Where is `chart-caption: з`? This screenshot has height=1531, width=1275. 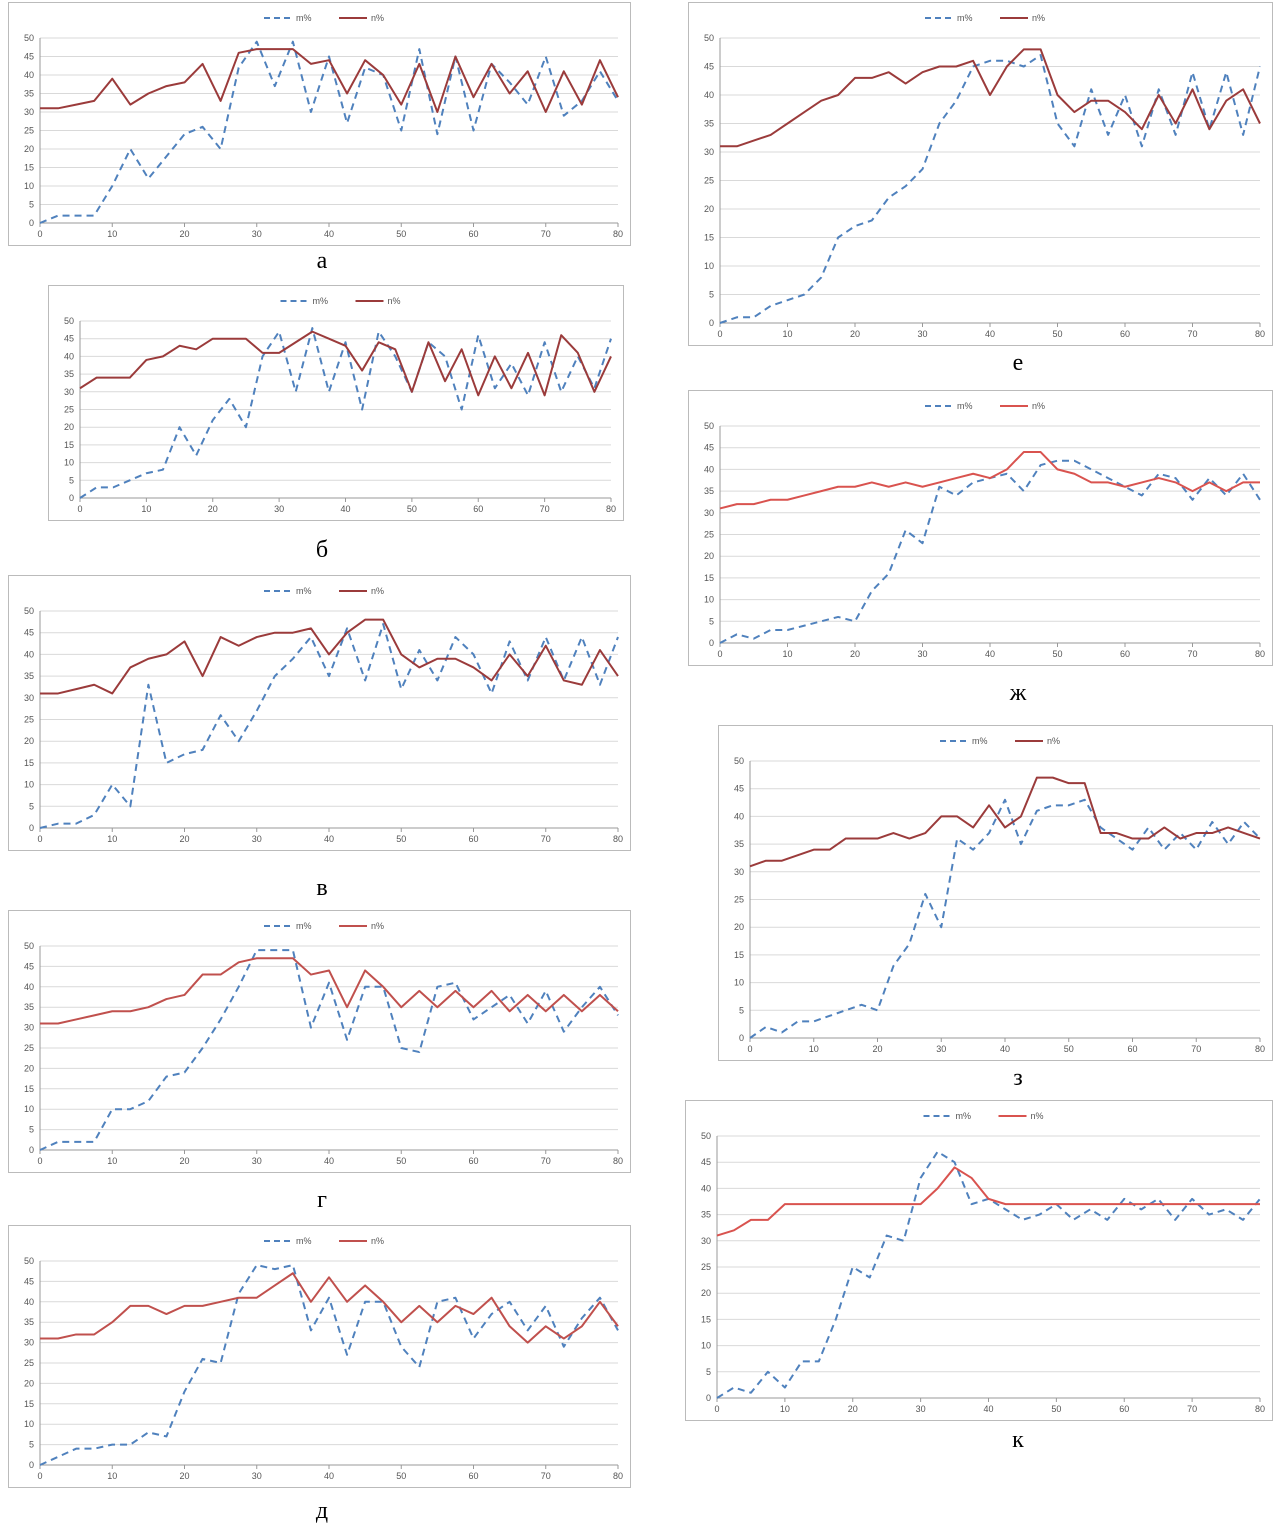 chart-caption: з is located at coordinates (1017, 1078).